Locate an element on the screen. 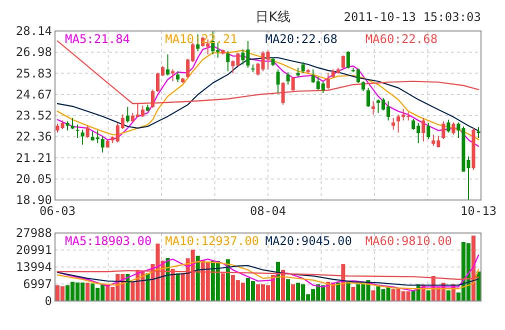  y-tick-label: 0 is located at coordinates (48, 301).